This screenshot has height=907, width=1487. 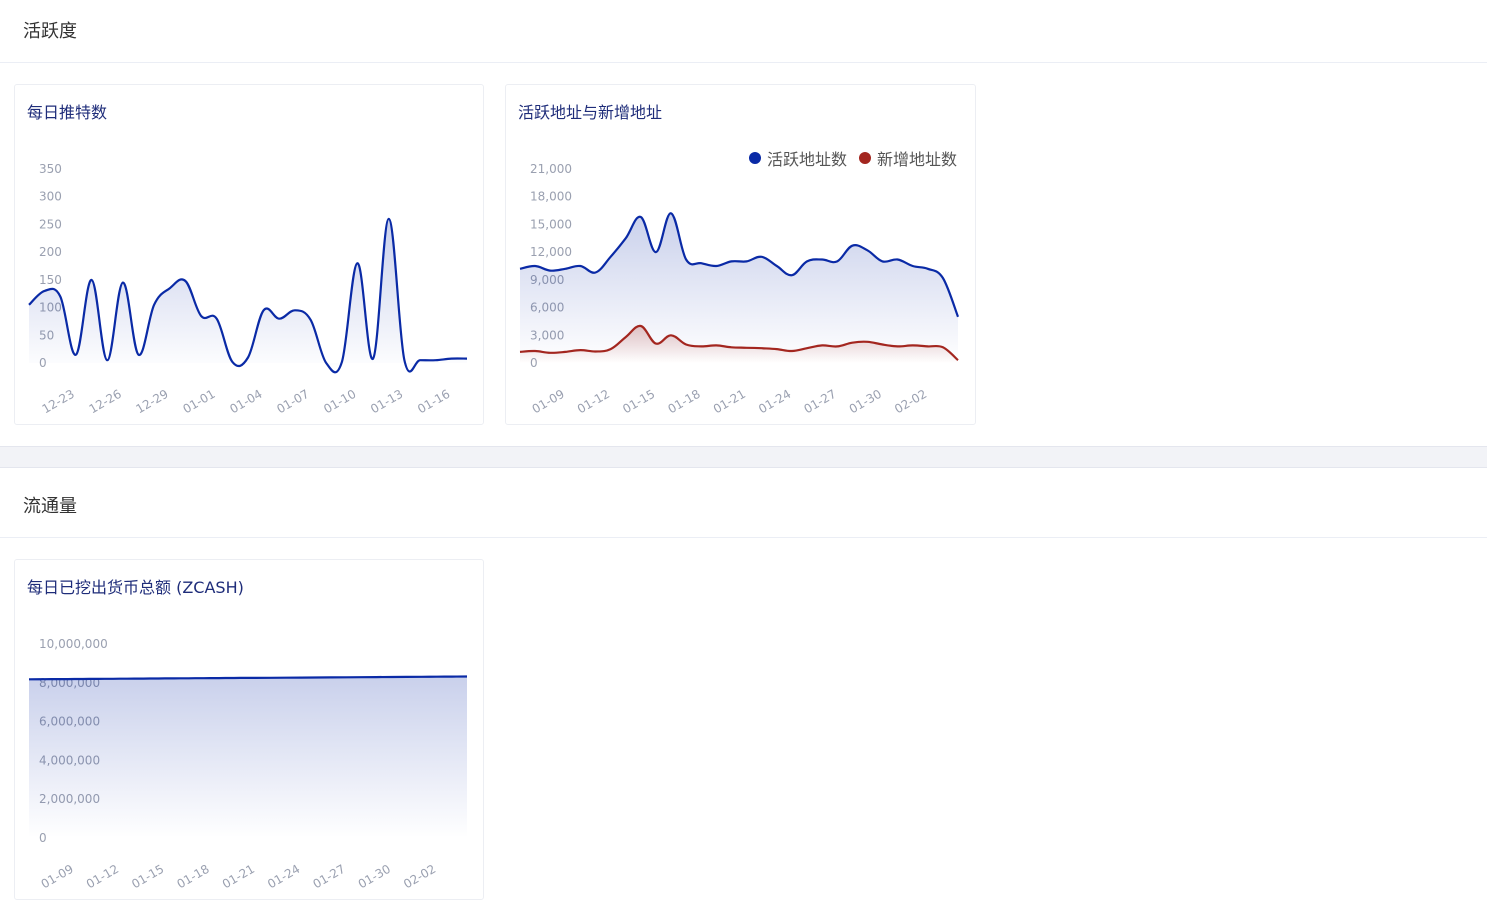 What do you see at coordinates (73, 644) in the screenshot?
I see `y-tick-label: 10,000,000` at bounding box center [73, 644].